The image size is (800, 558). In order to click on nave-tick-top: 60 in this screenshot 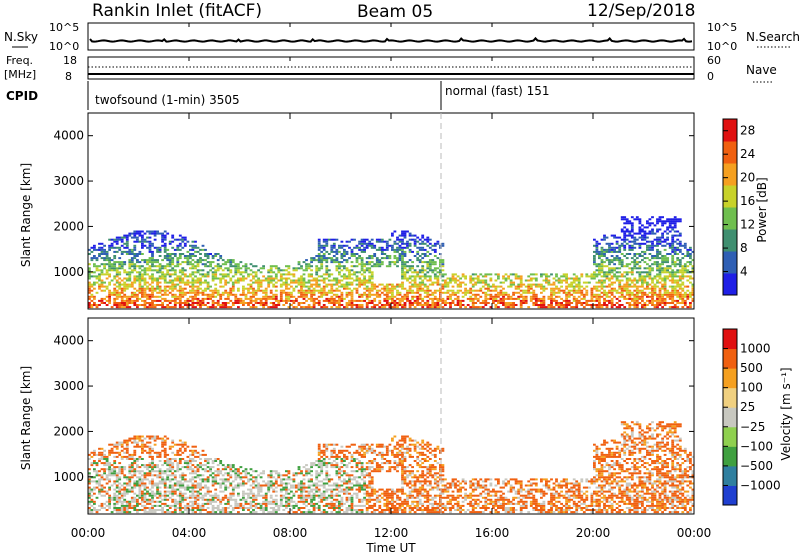, I will do `click(714, 60)`.